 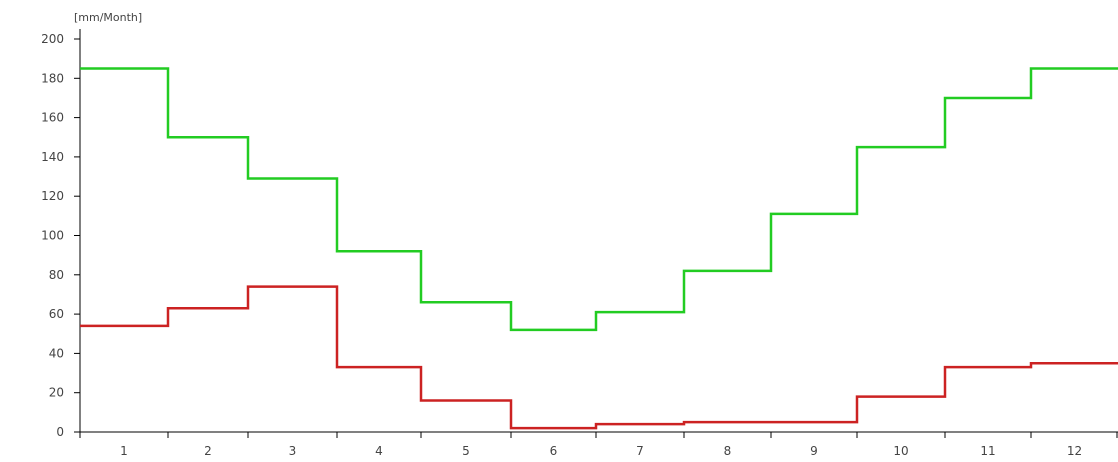 What do you see at coordinates (124, 451) in the screenshot?
I see `x-tick-label: 1` at bounding box center [124, 451].